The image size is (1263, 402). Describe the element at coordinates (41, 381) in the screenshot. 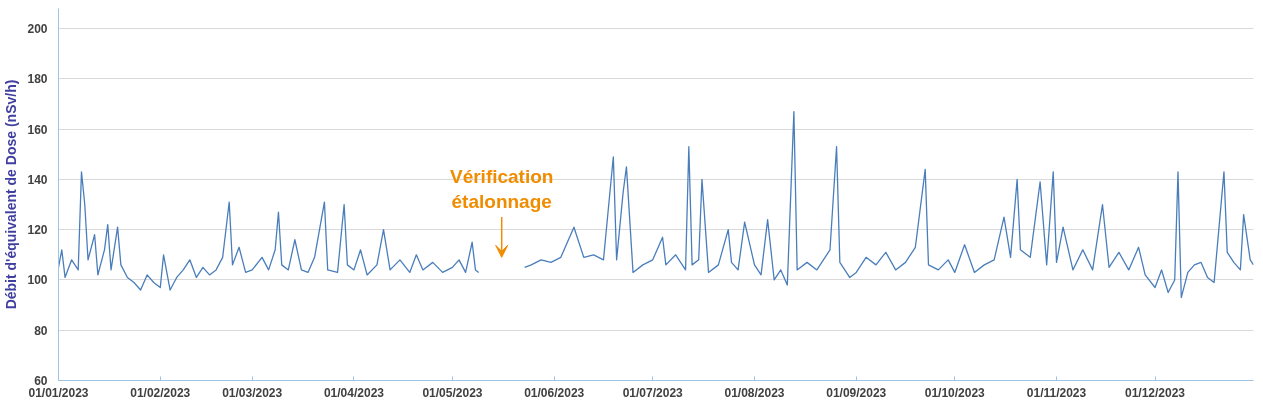

I see `y-tick-label: 60` at that location.